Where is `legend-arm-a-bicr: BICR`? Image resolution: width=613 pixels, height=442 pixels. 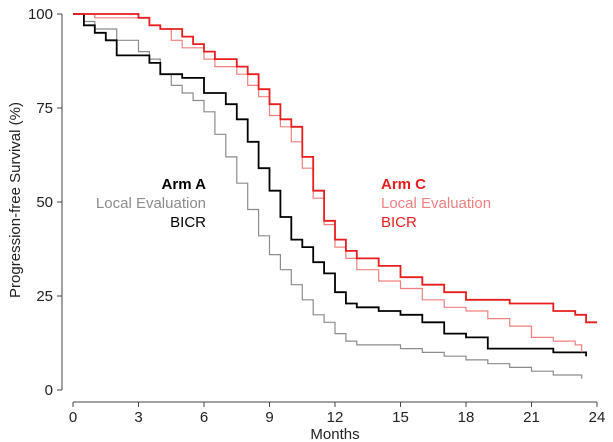
legend-arm-a-bicr: BICR is located at coordinates (188, 222).